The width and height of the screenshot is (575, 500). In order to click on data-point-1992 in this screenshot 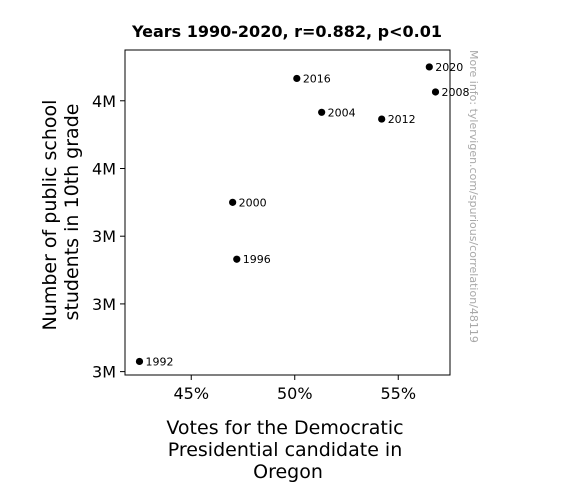, I will do `click(139, 361)`.